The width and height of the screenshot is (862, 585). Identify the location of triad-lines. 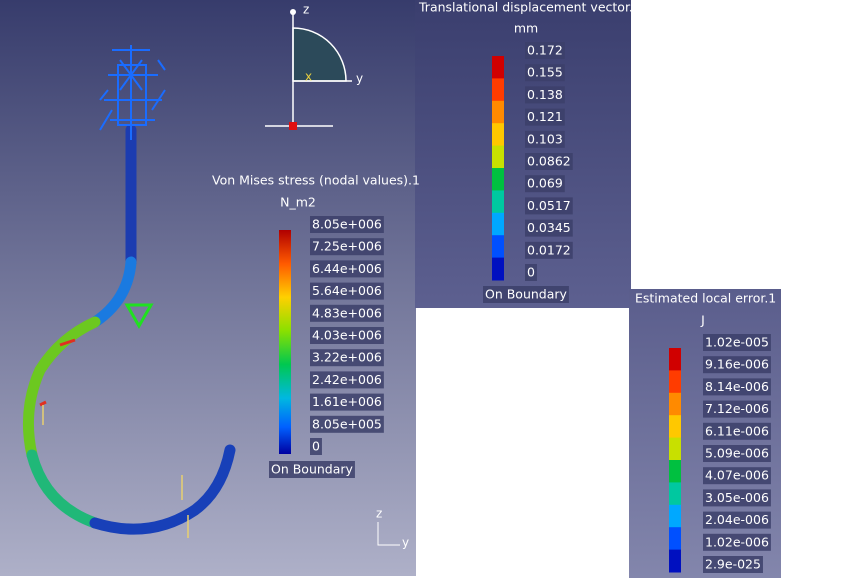
(388, 534).